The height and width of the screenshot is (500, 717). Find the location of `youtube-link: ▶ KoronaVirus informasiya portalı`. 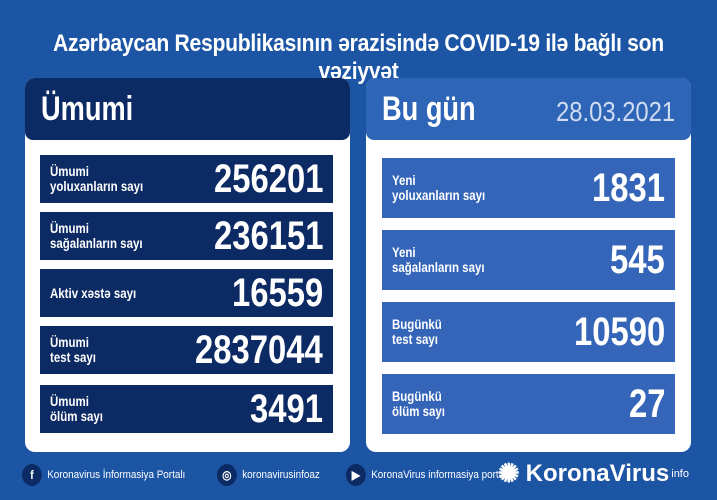

youtube-link: ▶ KoronaVirus informasiya portalı is located at coordinates (427, 475).